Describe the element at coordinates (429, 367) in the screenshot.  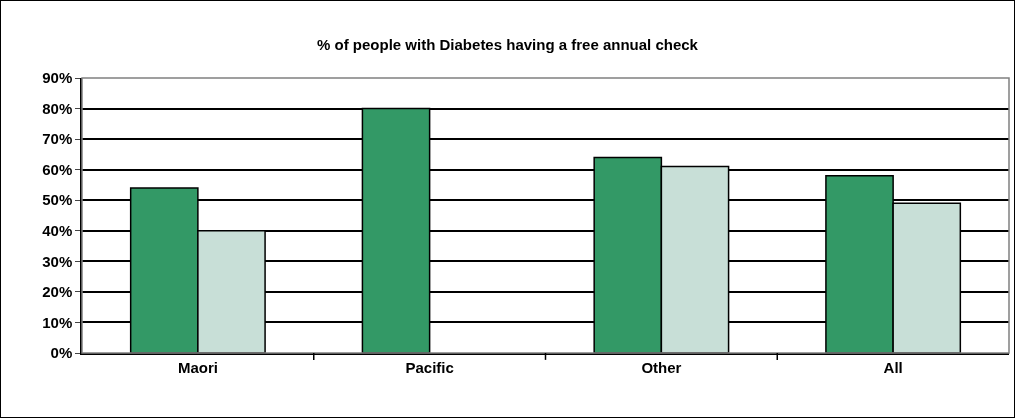
I see `x-tick-label: Pacific` at that location.